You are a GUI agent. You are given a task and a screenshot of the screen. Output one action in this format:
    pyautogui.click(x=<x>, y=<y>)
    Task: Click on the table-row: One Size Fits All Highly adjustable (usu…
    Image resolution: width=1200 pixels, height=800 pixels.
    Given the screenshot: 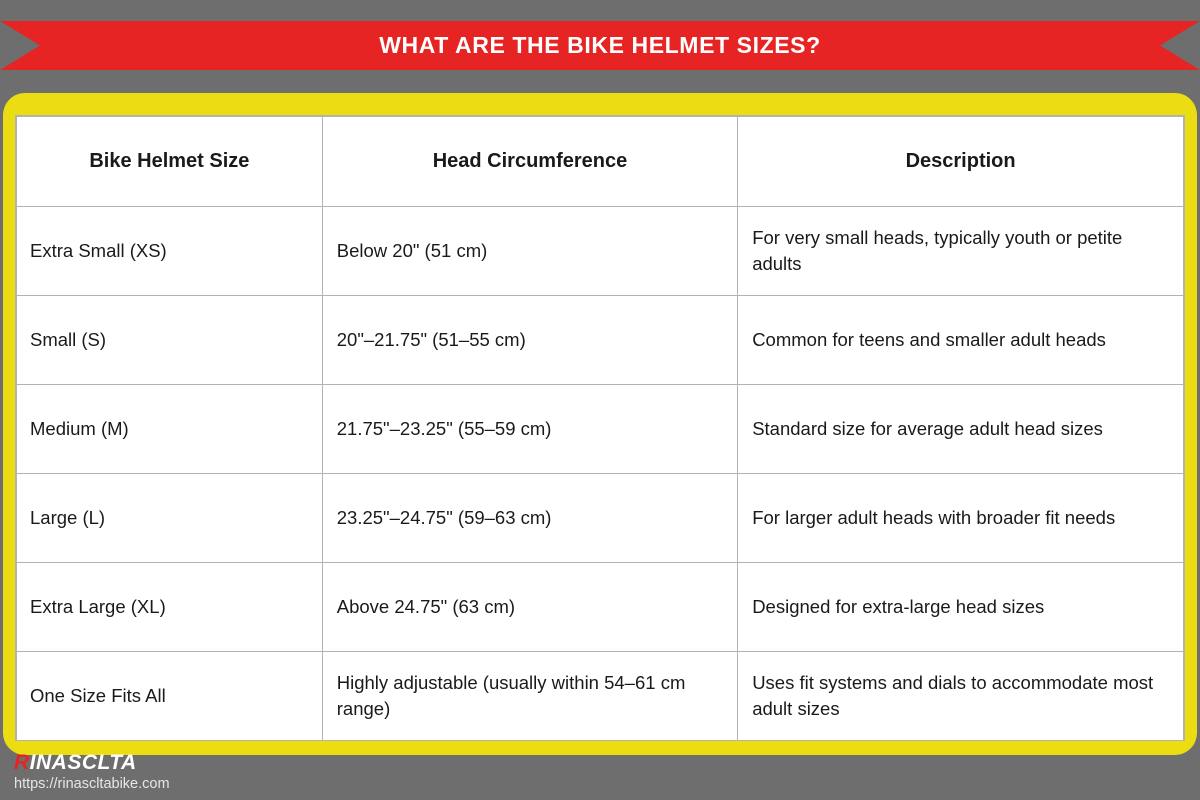 What is the action you would take?
    pyautogui.click(x=600, y=696)
    